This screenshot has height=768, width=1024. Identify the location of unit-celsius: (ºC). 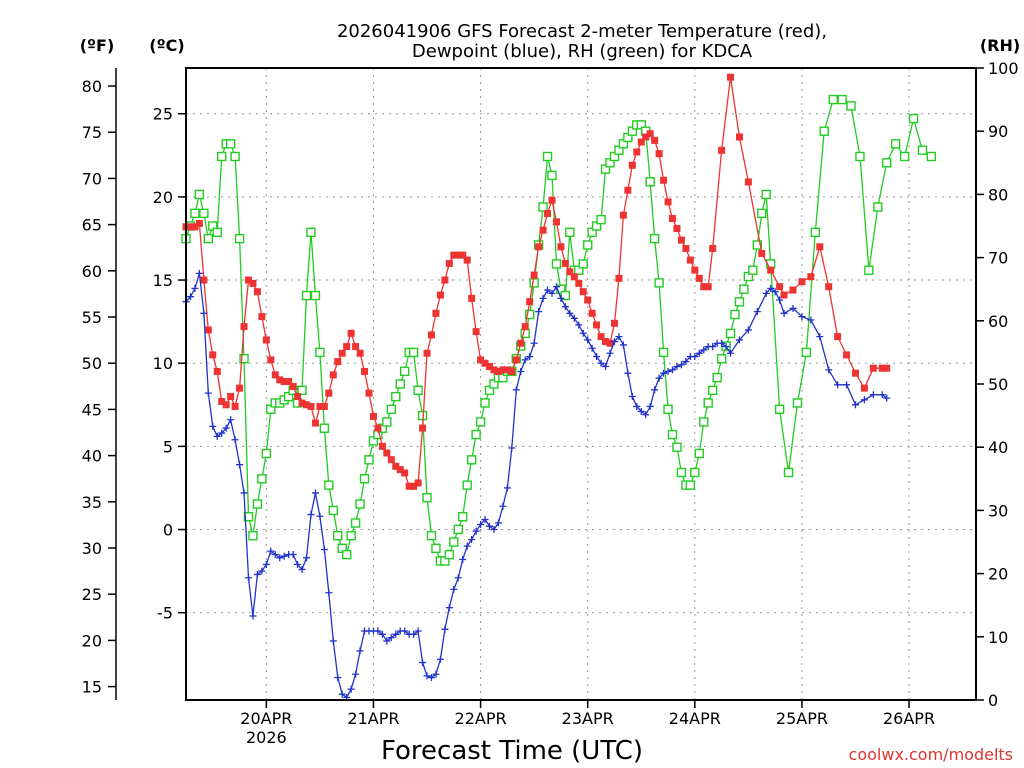
(166, 45).